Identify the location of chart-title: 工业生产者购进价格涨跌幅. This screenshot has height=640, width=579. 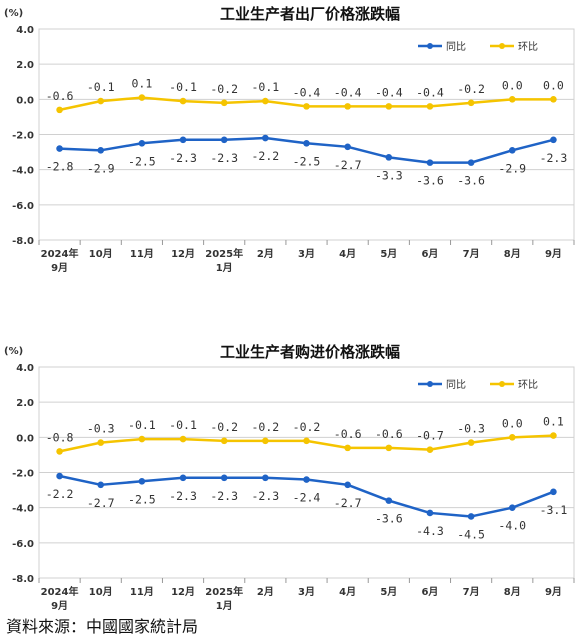
(310, 352).